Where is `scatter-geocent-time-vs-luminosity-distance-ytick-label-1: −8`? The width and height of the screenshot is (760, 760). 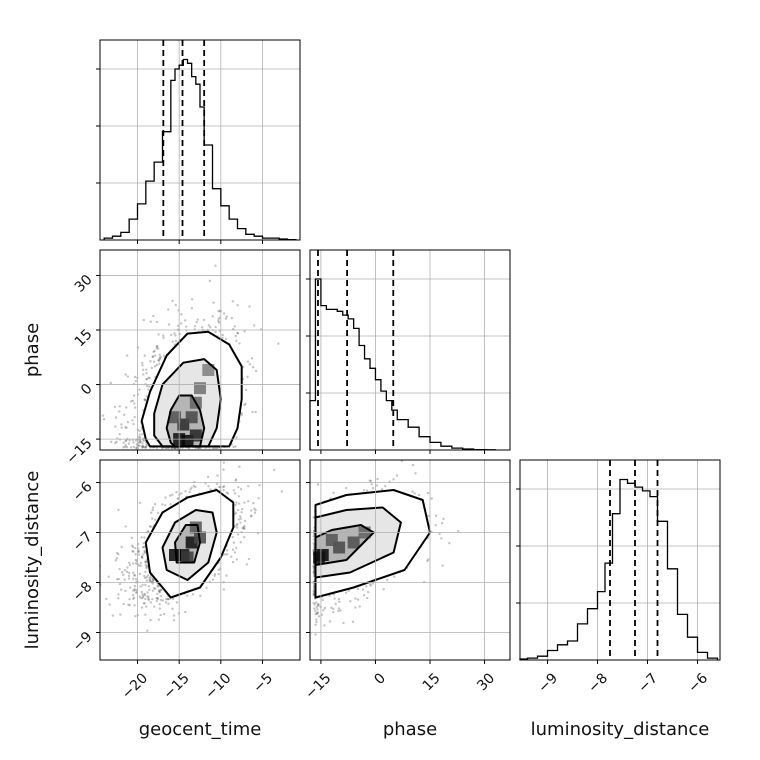 scatter-geocent-time-vs-luminosity-distance-ytick-label-1: −8 is located at coordinates (83, 592).